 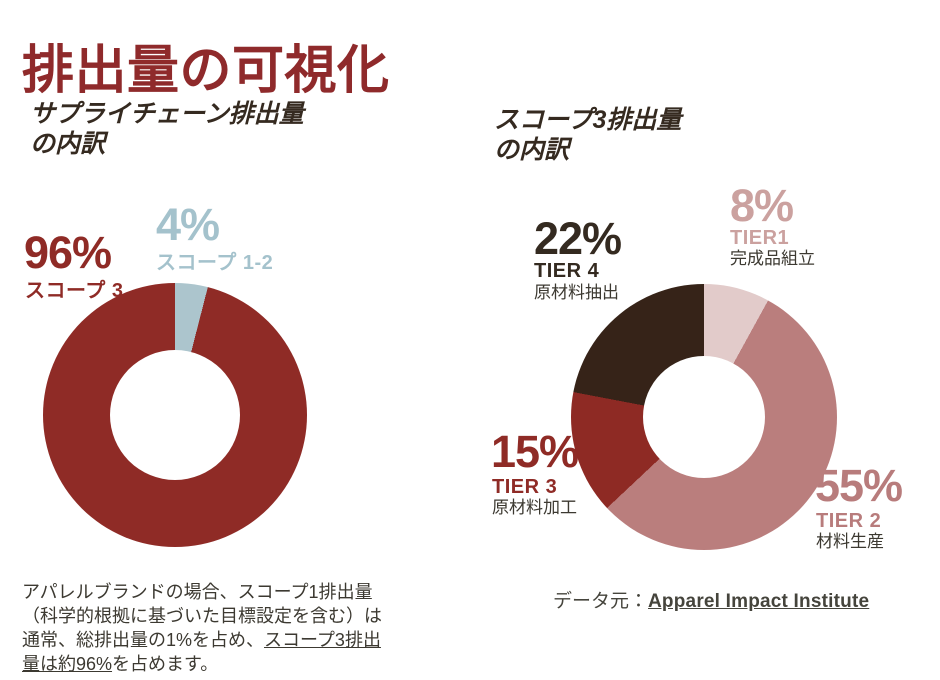 I want to click on right-chart-title-line2: の内訳, so click(x=532, y=149).